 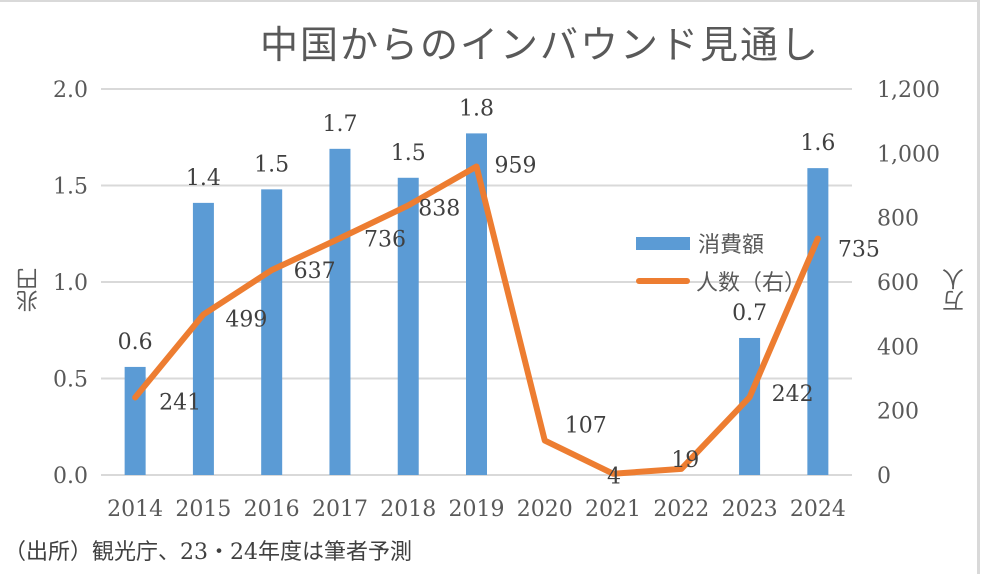 What do you see at coordinates (70, 90) in the screenshot?
I see `left-tick-label: 2.0` at bounding box center [70, 90].